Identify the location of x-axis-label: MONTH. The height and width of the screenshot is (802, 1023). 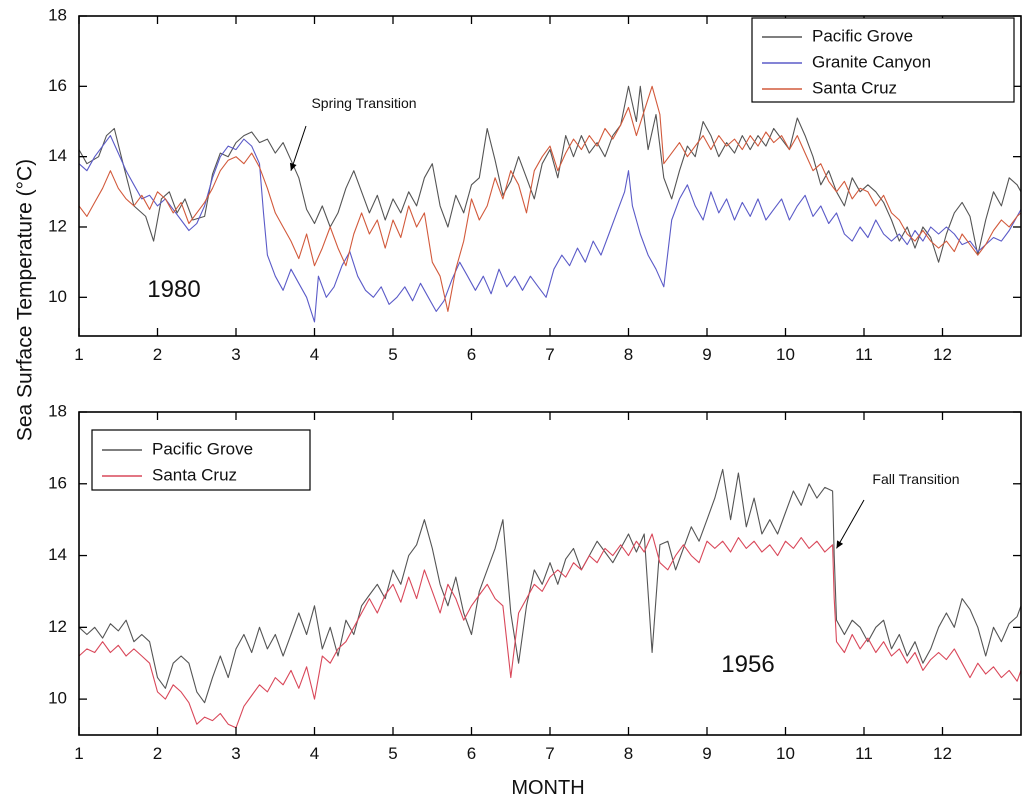
(547, 788).